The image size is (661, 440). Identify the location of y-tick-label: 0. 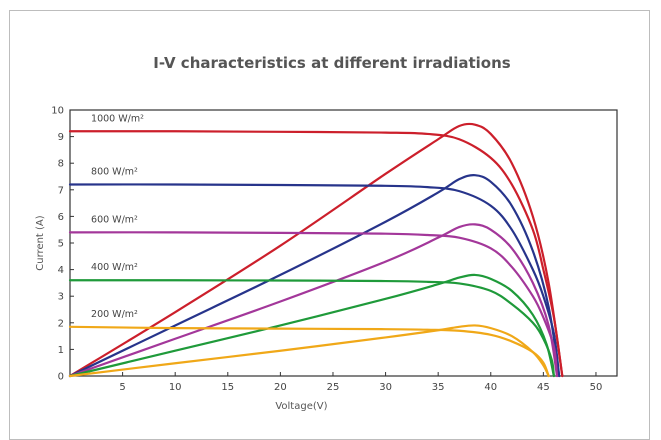
(61, 377).